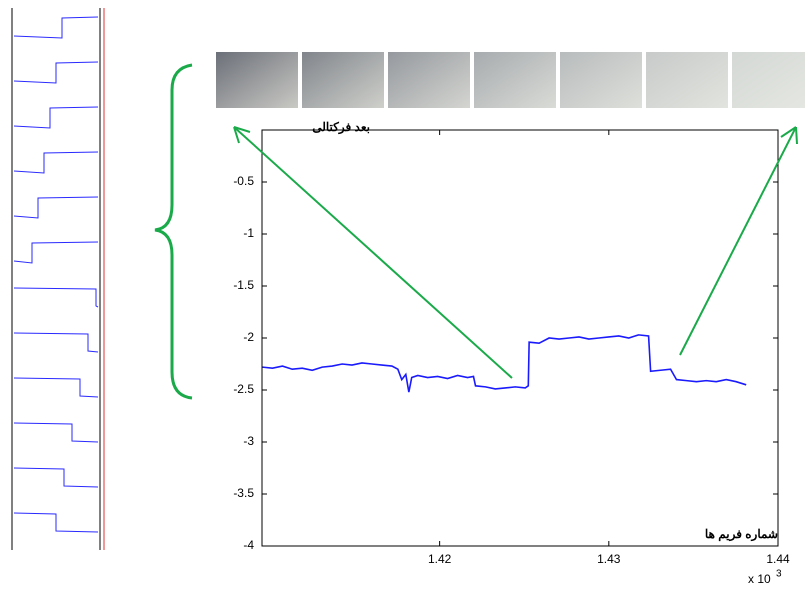  I want to click on y-axis-label: بعد فركتالی, so click(341, 127).